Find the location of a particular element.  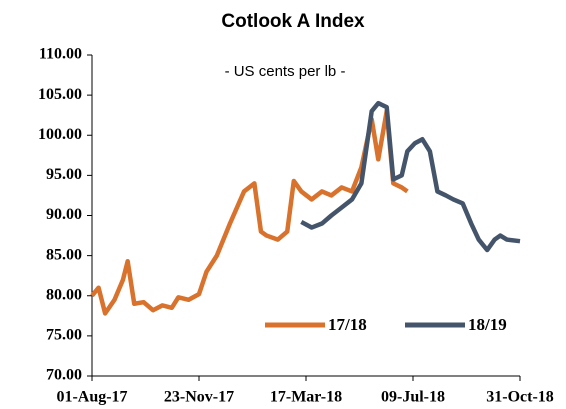

y-tick-label: 75.00 is located at coordinates (64, 335).